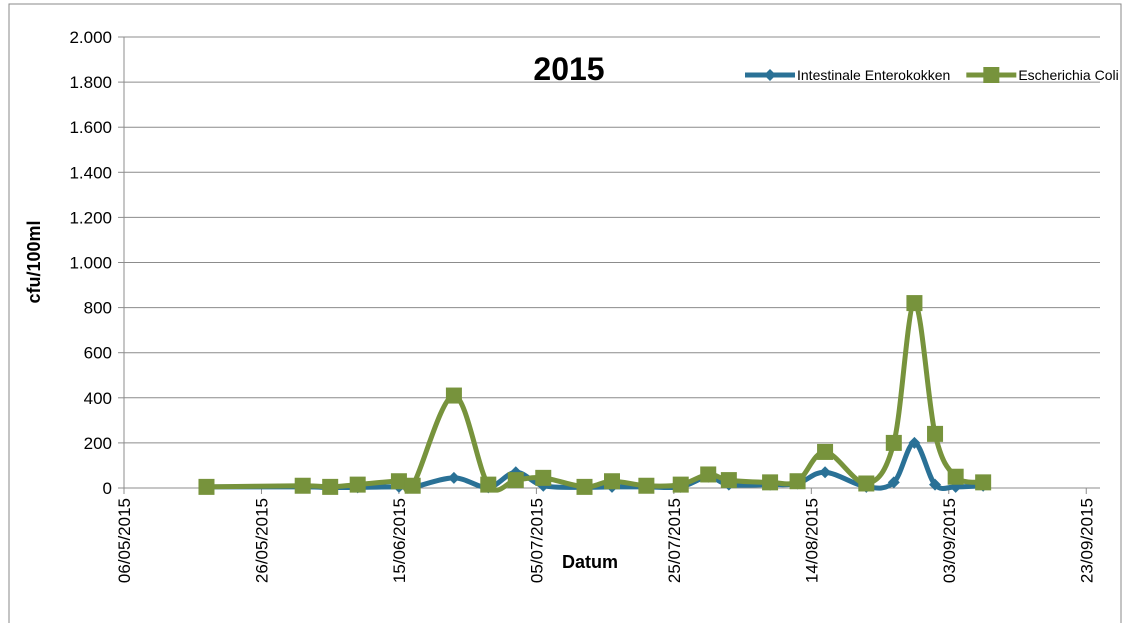 Image resolution: width=1126 pixels, height=623 pixels. Describe the element at coordinates (811, 540) in the screenshot. I see `x-tick-label: 14/08/2015` at that location.